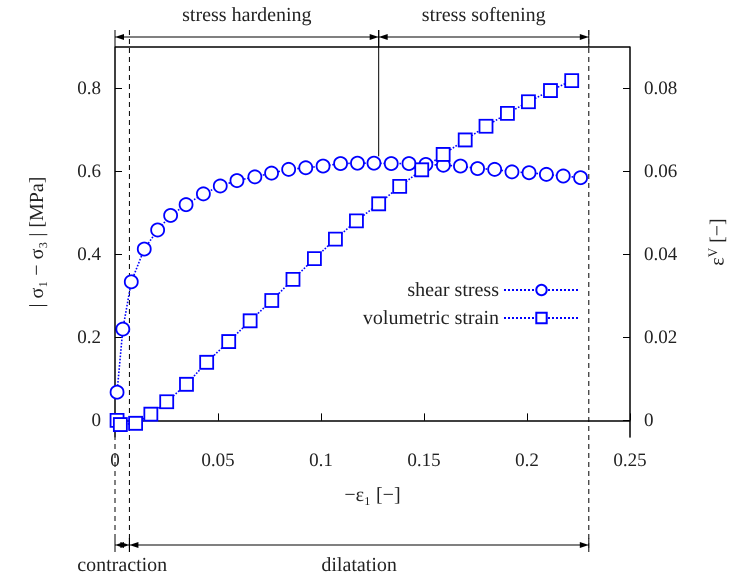 This screenshot has height=587, width=736. Describe the element at coordinates (89, 337) in the screenshot. I see `y-tick-label: 0.2` at that location.